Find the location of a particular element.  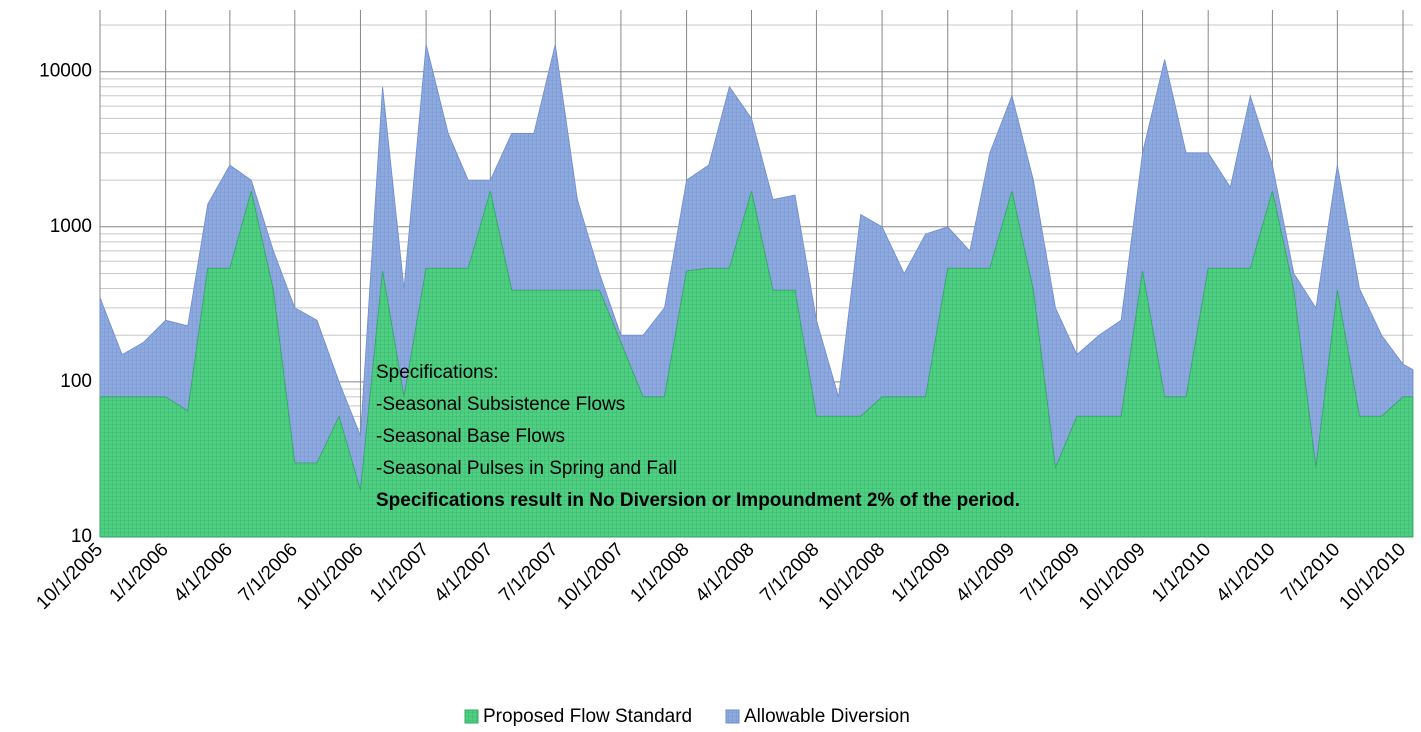

x-tick-label: 1/1/2007 is located at coordinates (399, 572).